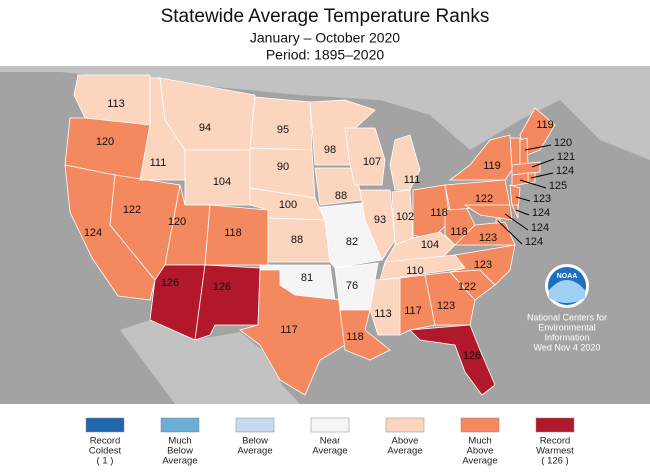 This screenshot has width=650, height=475. I want to click on state-rank: 90, so click(283, 167).